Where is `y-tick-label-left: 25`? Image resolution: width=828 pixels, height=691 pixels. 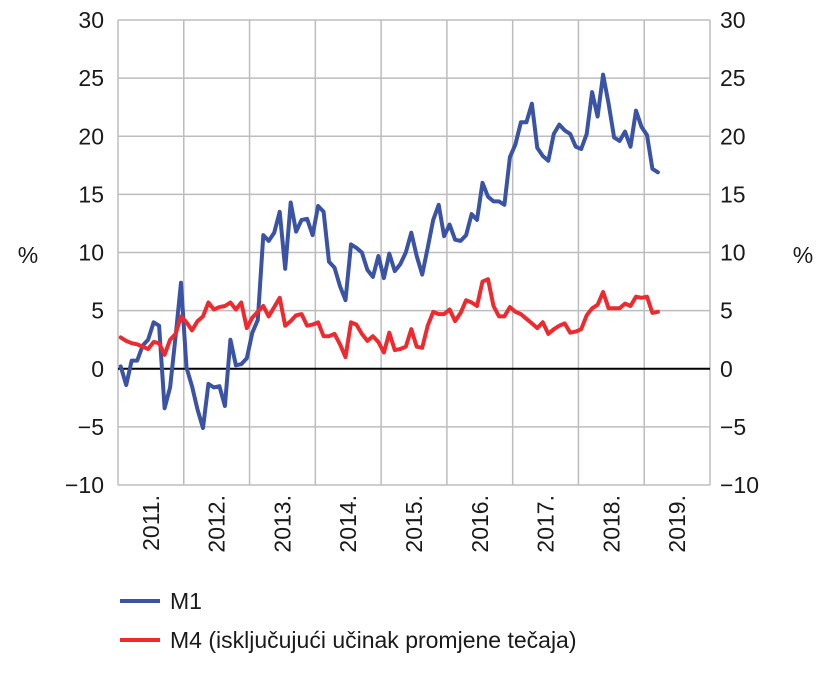
y-tick-label-left: 25 is located at coordinates (91, 78).